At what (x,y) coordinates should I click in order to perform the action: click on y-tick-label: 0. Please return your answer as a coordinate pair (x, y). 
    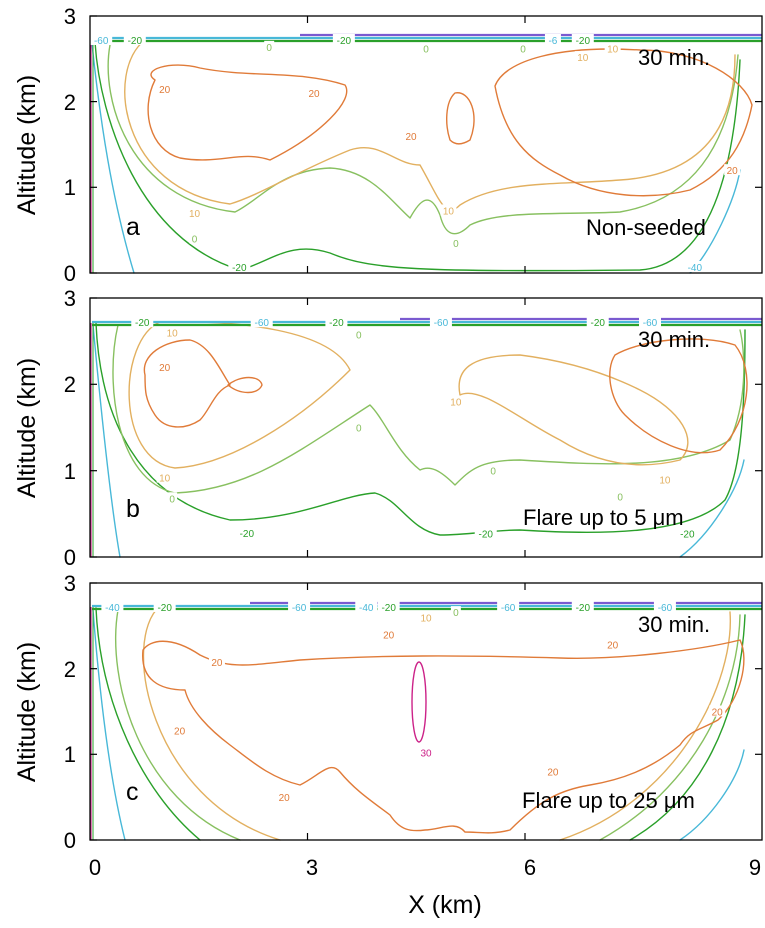
    Looking at the image, I should click on (70, 557).